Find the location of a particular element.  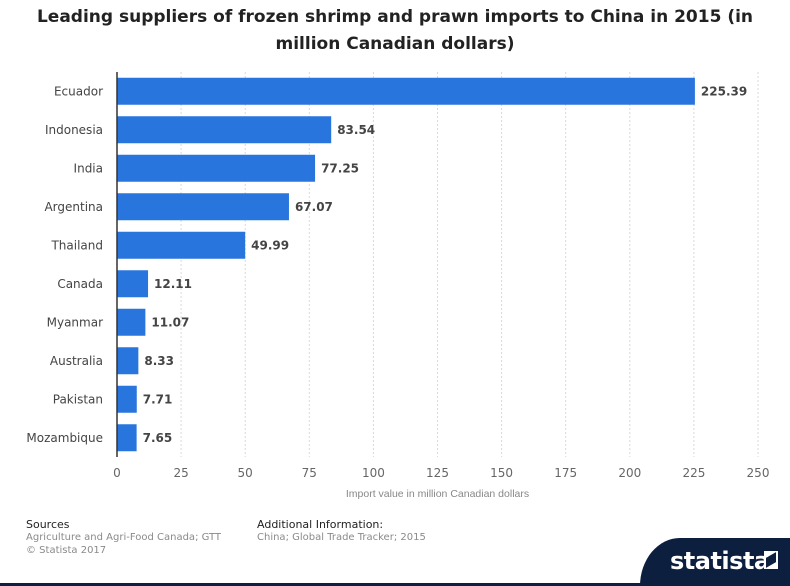

statista-logo-icon is located at coordinates (771, 560).